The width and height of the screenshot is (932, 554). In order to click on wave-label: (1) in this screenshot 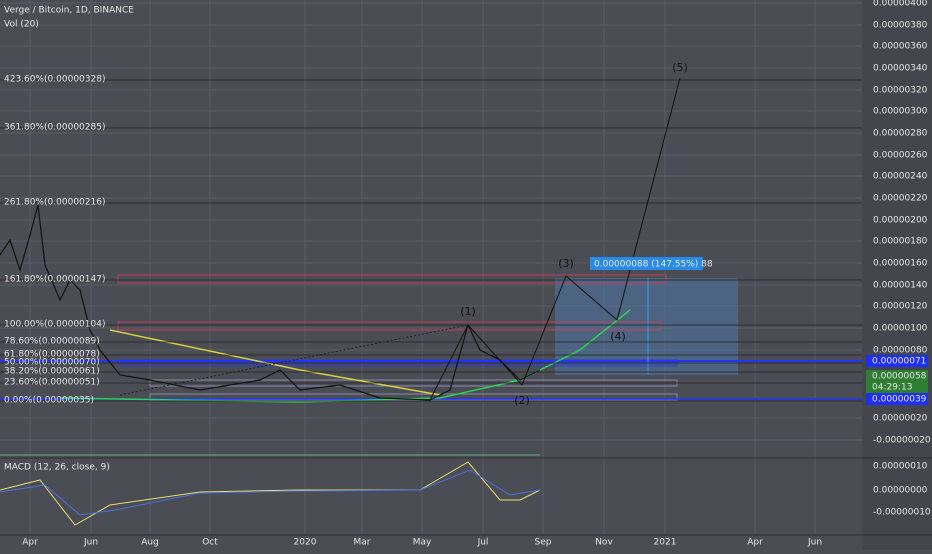, I will do `click(468, 311)`.